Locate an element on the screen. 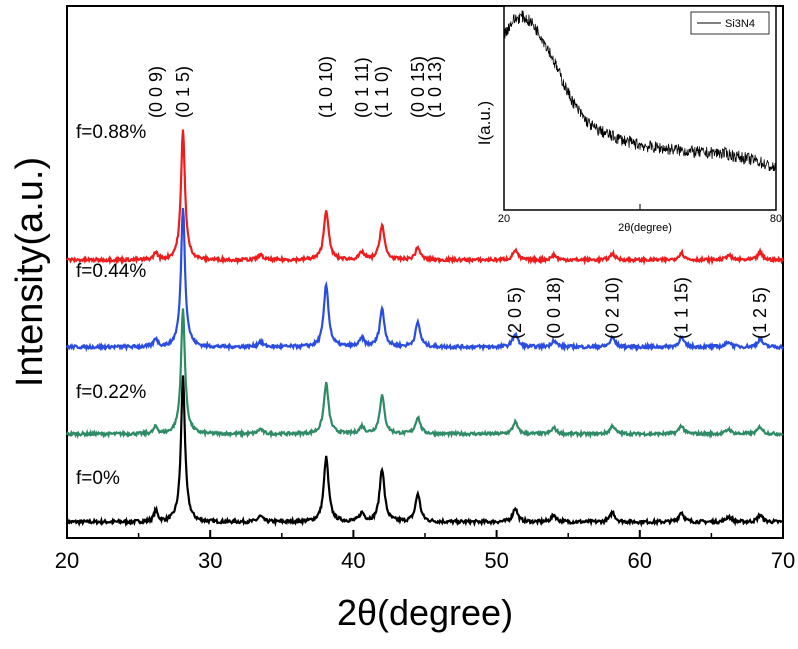  inset-legend: Si3N4 is located at coordinates (730, 23).